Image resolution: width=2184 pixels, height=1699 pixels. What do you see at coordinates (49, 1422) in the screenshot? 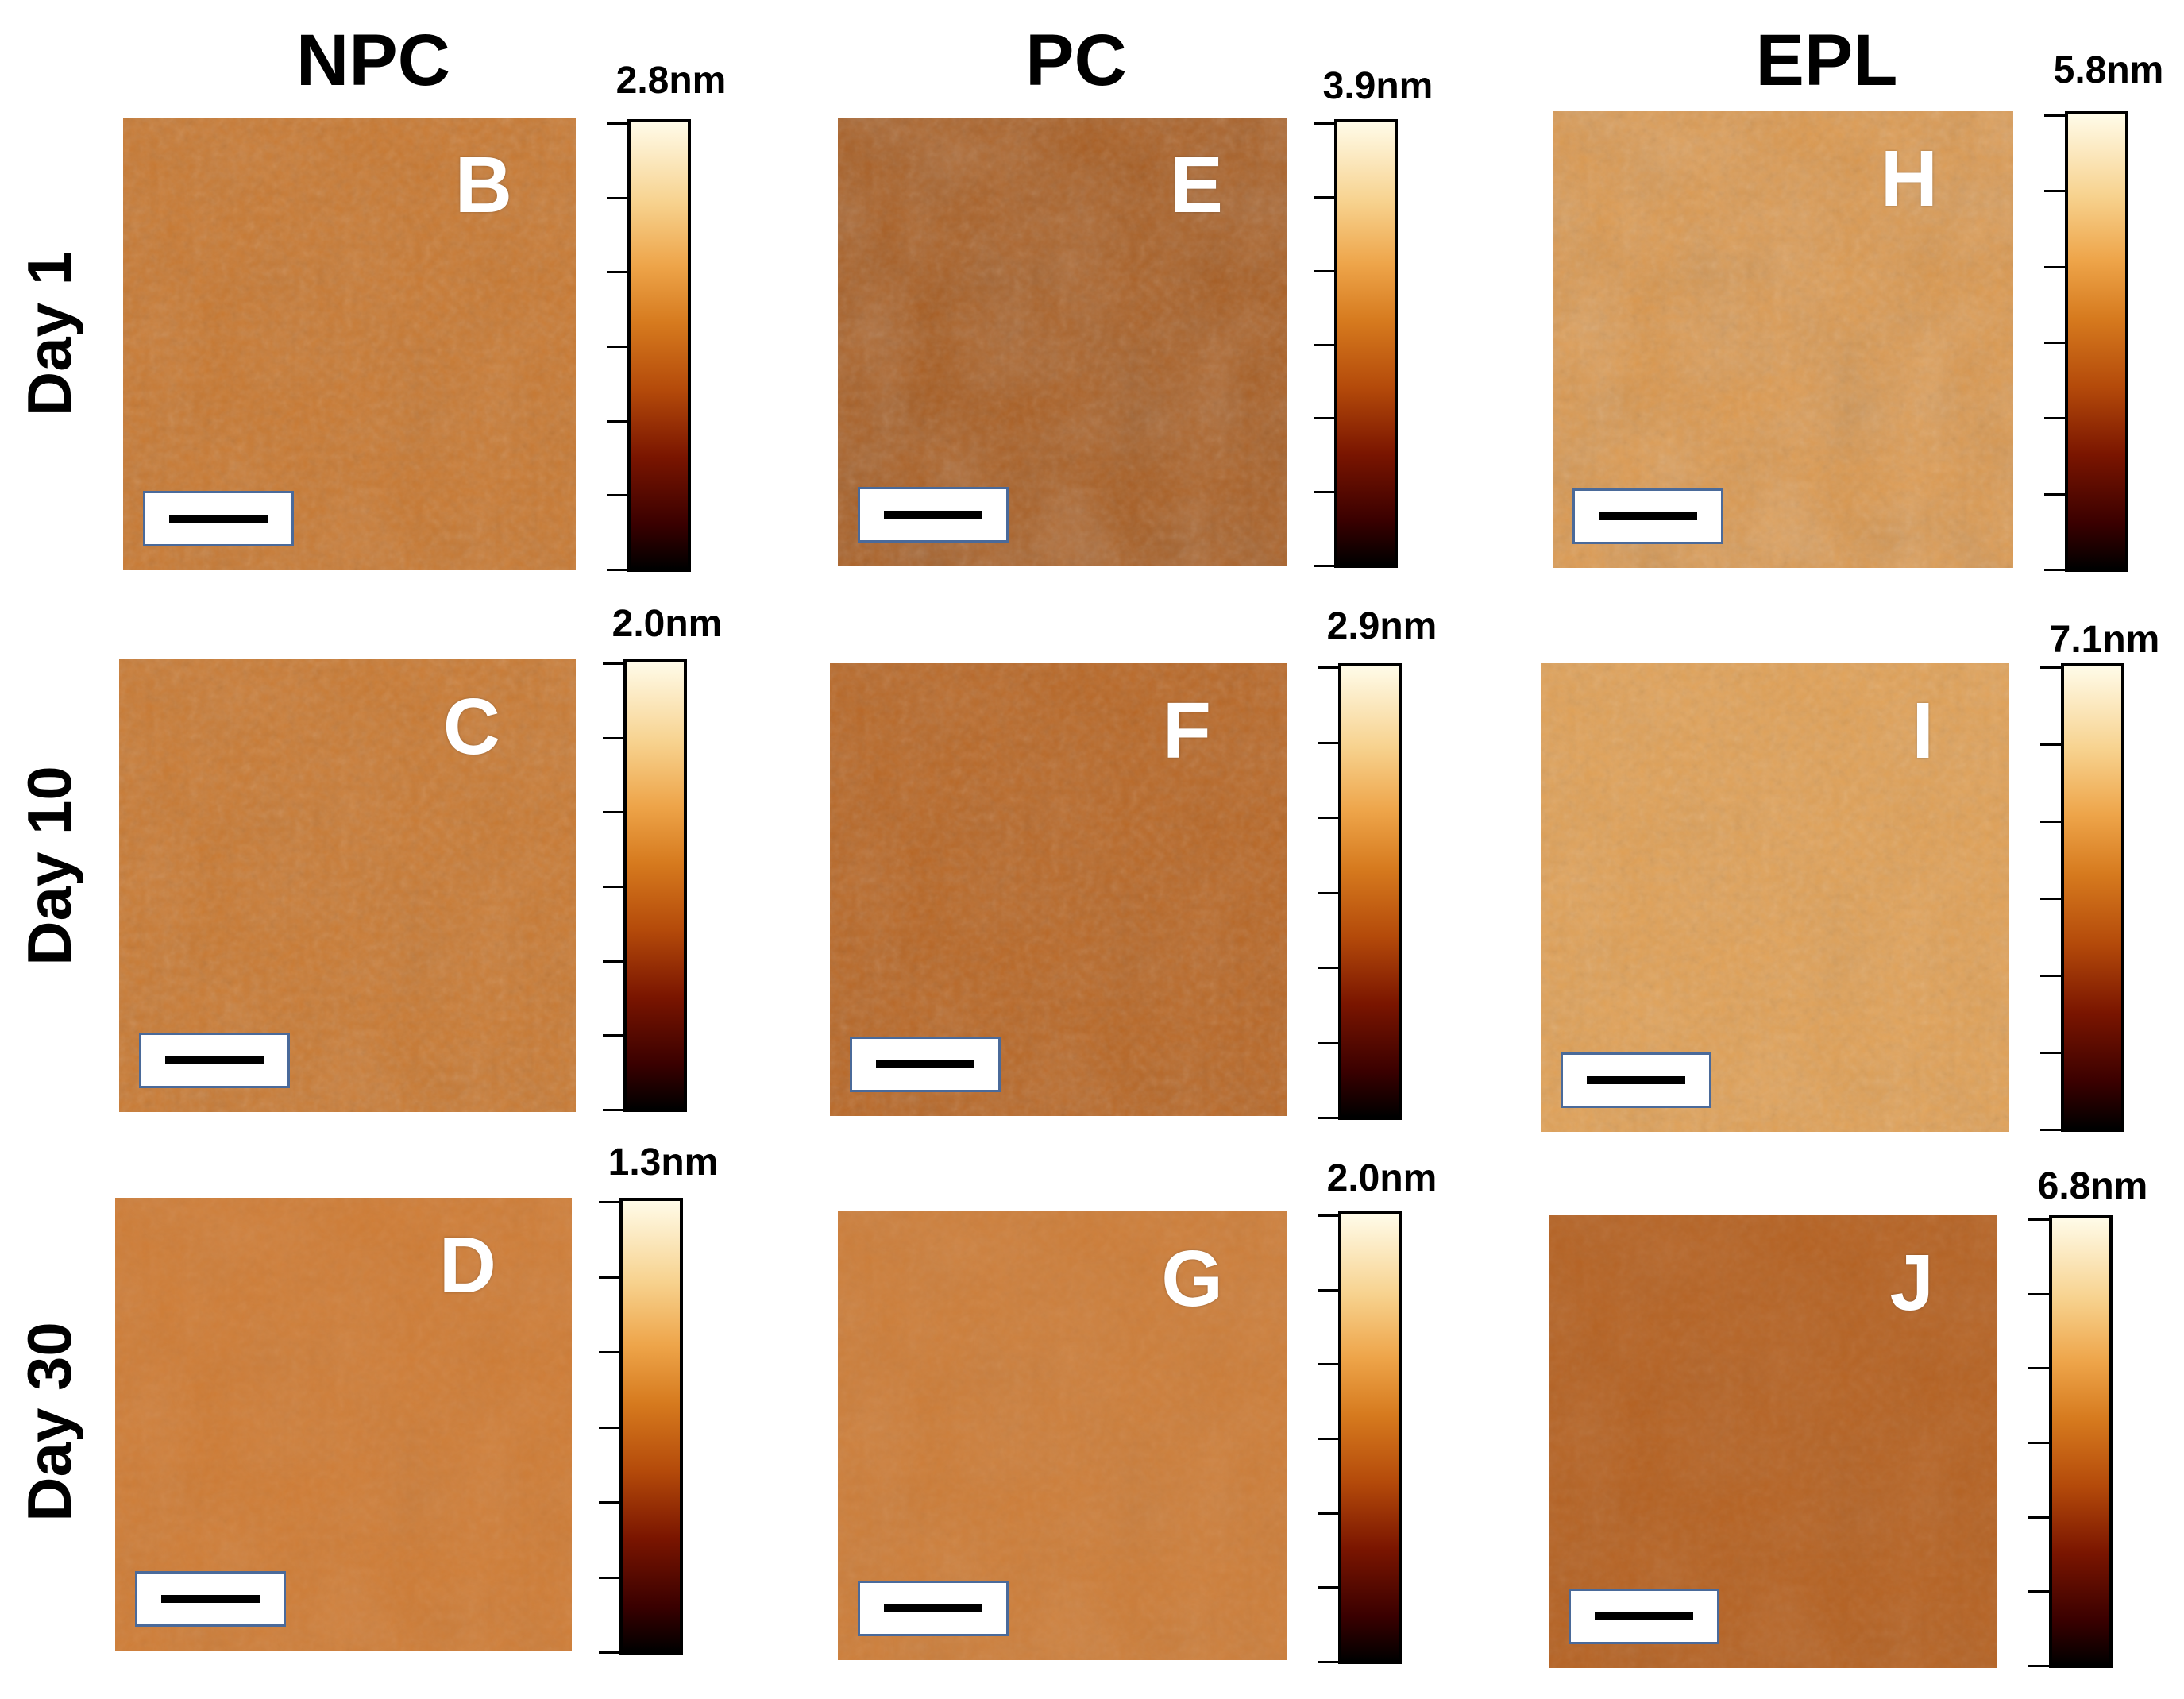
I see `row-label-day30: Day 30` at bounding box center [49, 1422].